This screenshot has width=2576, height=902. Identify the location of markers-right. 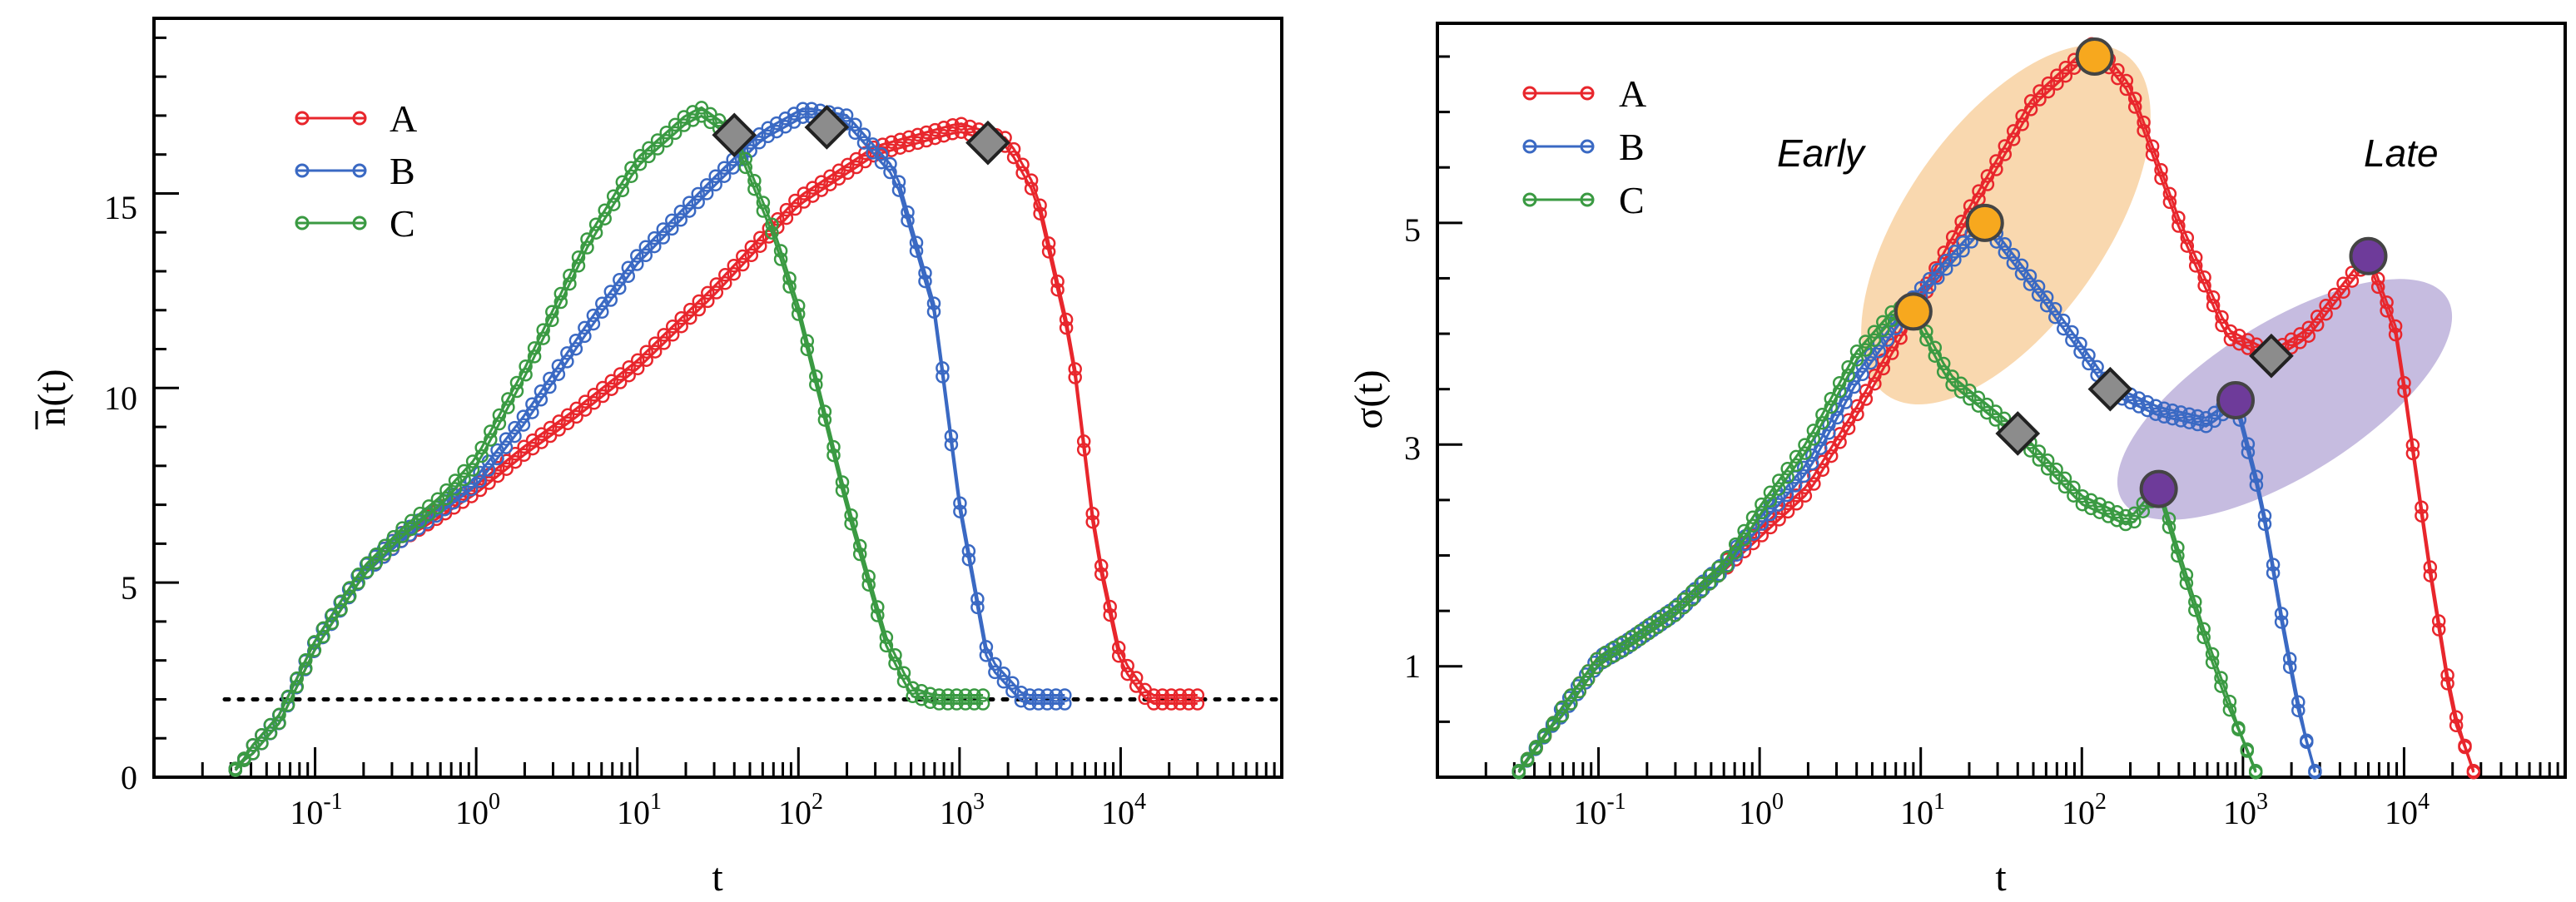
(2141, 272).